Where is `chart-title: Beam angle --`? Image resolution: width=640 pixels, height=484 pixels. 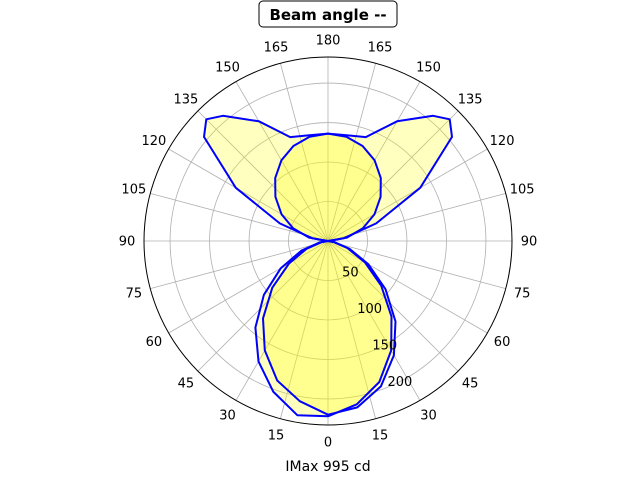
chart-title: Beam angle -- is located at coordinates (327, 15).